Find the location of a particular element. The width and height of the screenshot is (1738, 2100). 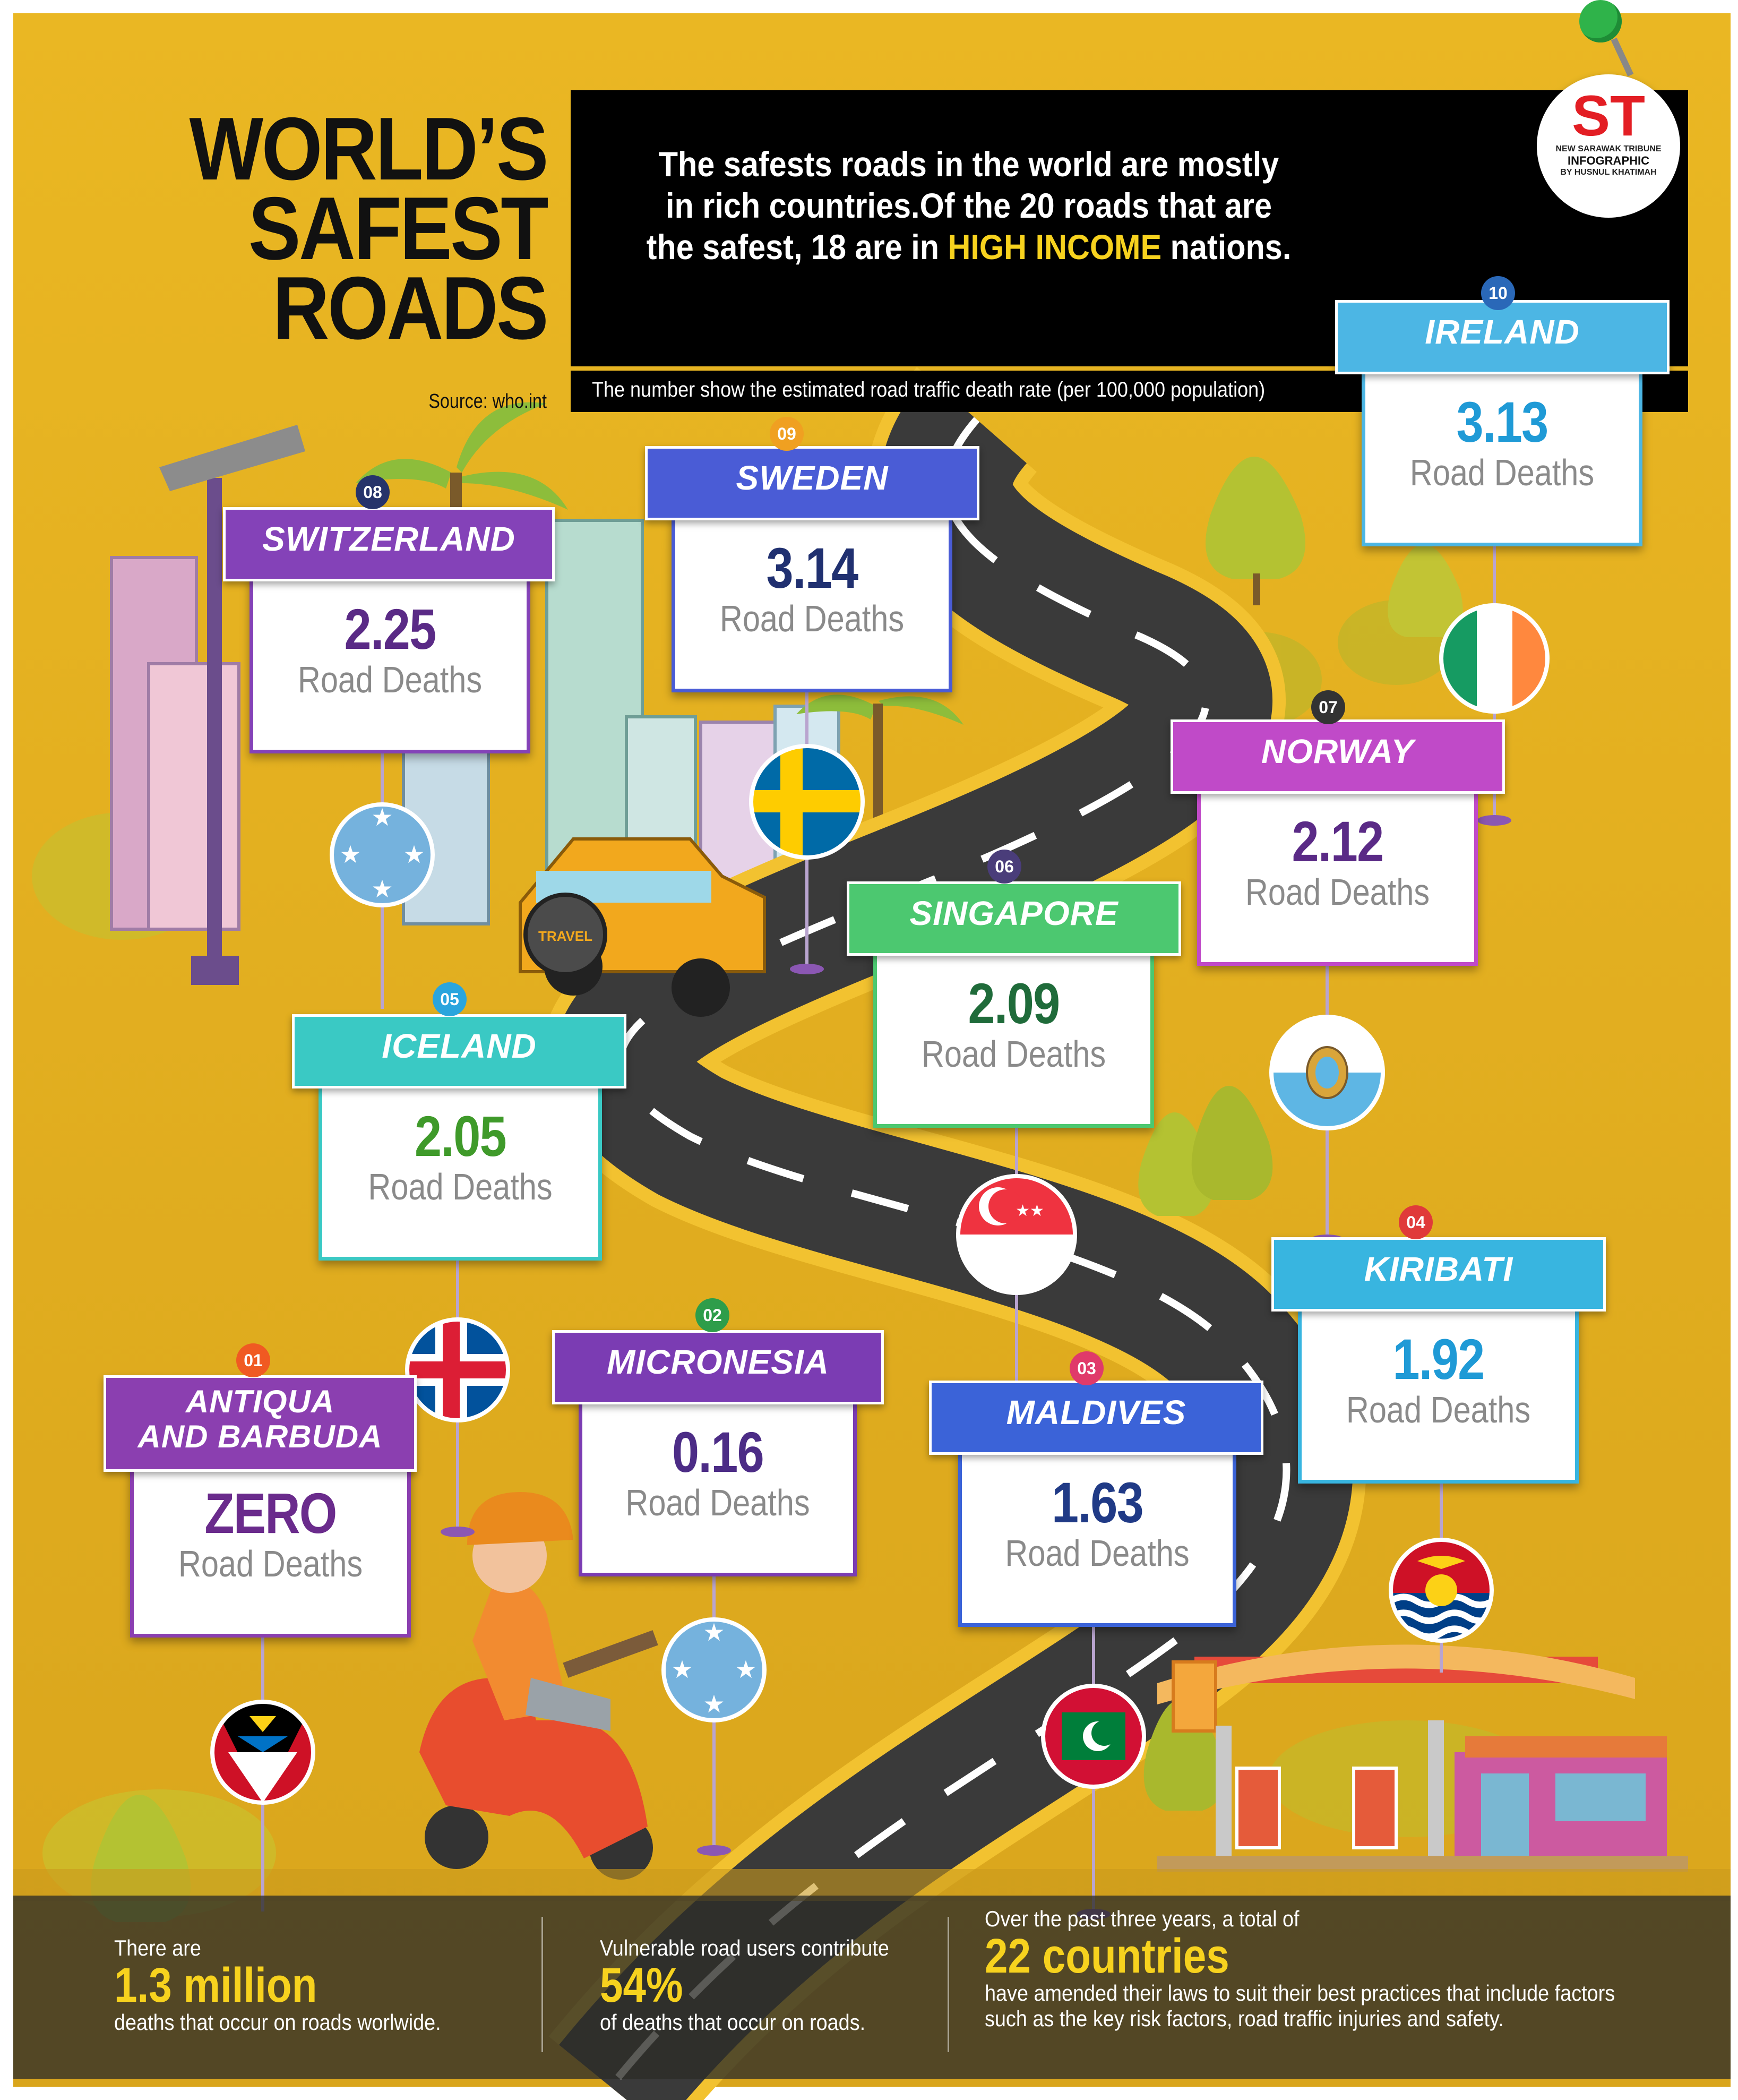

country-name: NORWAY is located at coordinates (1338, 751).